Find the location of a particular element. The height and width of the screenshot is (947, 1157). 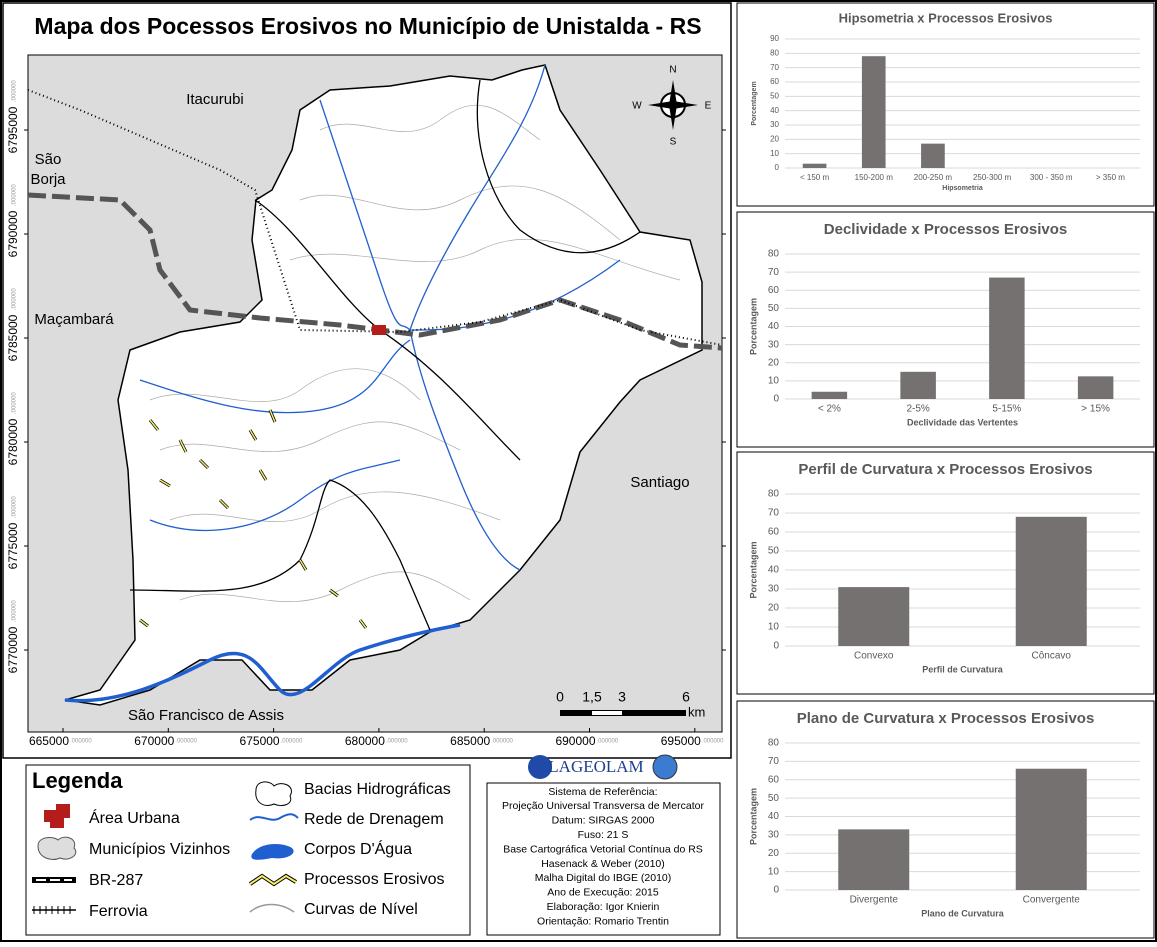

x-tick-label: < 150 m is located at coordinates (814, 177).